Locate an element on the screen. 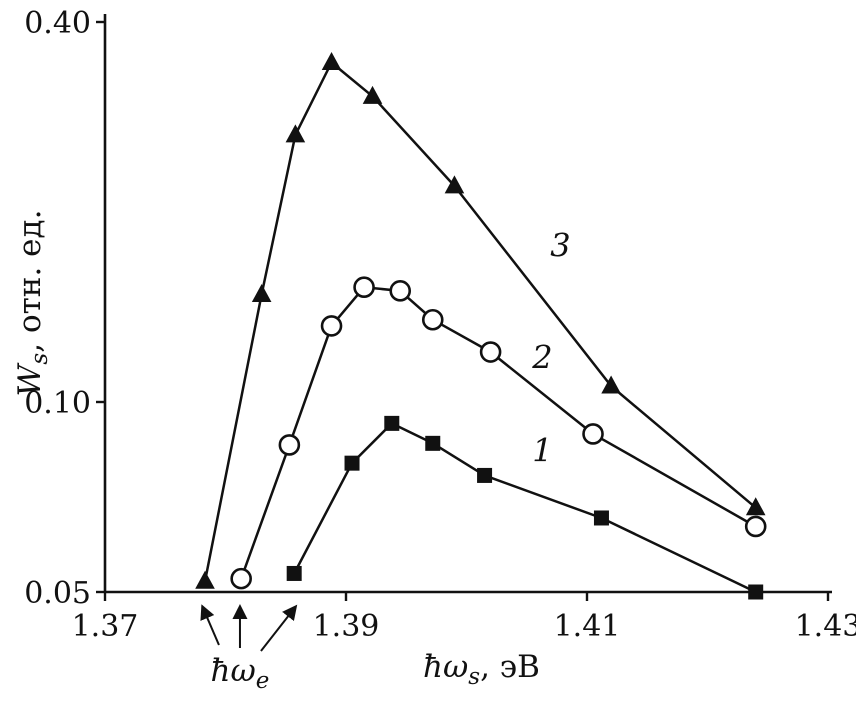 The width and height of the screenshot is (856, 717). curve-label-1: 1 is located at coordinates (542, 450).